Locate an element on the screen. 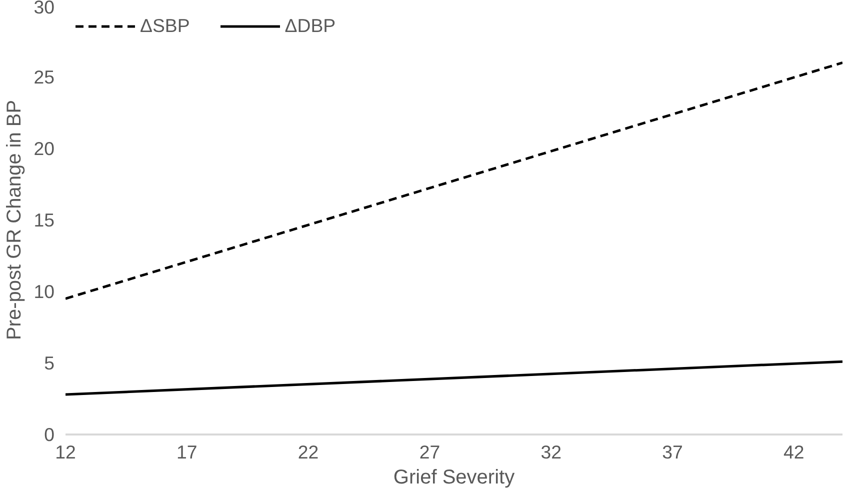  y-tick-label: 5 is located at coordinates (49, 363).